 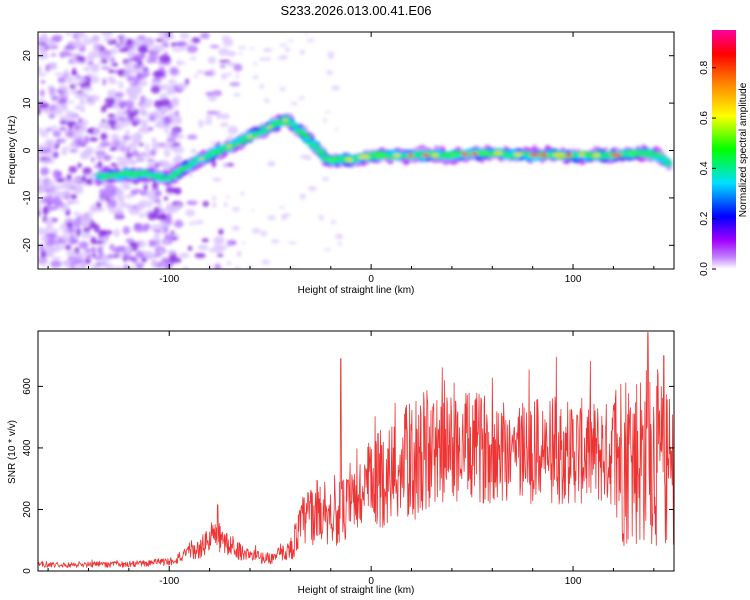 What do you see at coordinates (27, 386) in the screenshot?
I see `y-tick-label: 600` at bounding box center [27, 386].